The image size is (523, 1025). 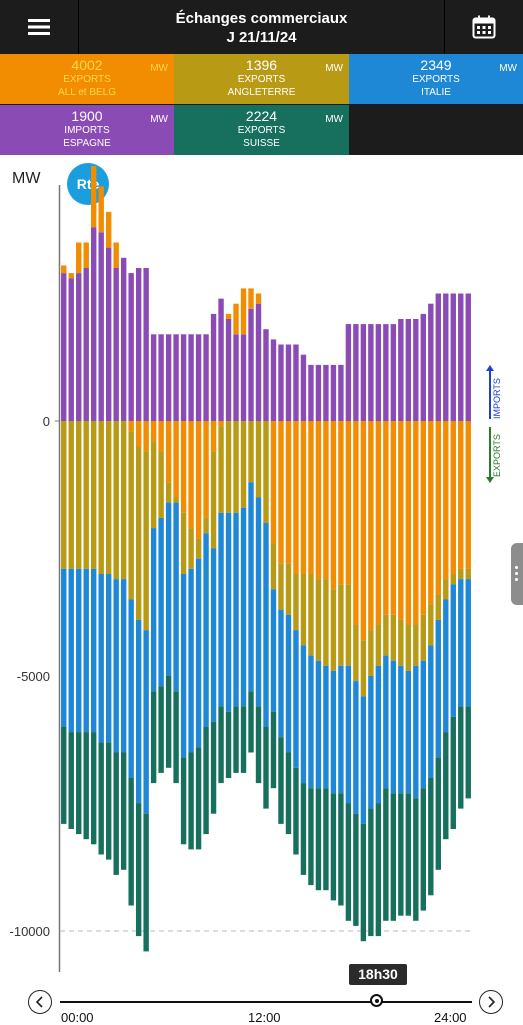 I want to click on tile-country: ANGLETERRE, so click(x=261, y=92).